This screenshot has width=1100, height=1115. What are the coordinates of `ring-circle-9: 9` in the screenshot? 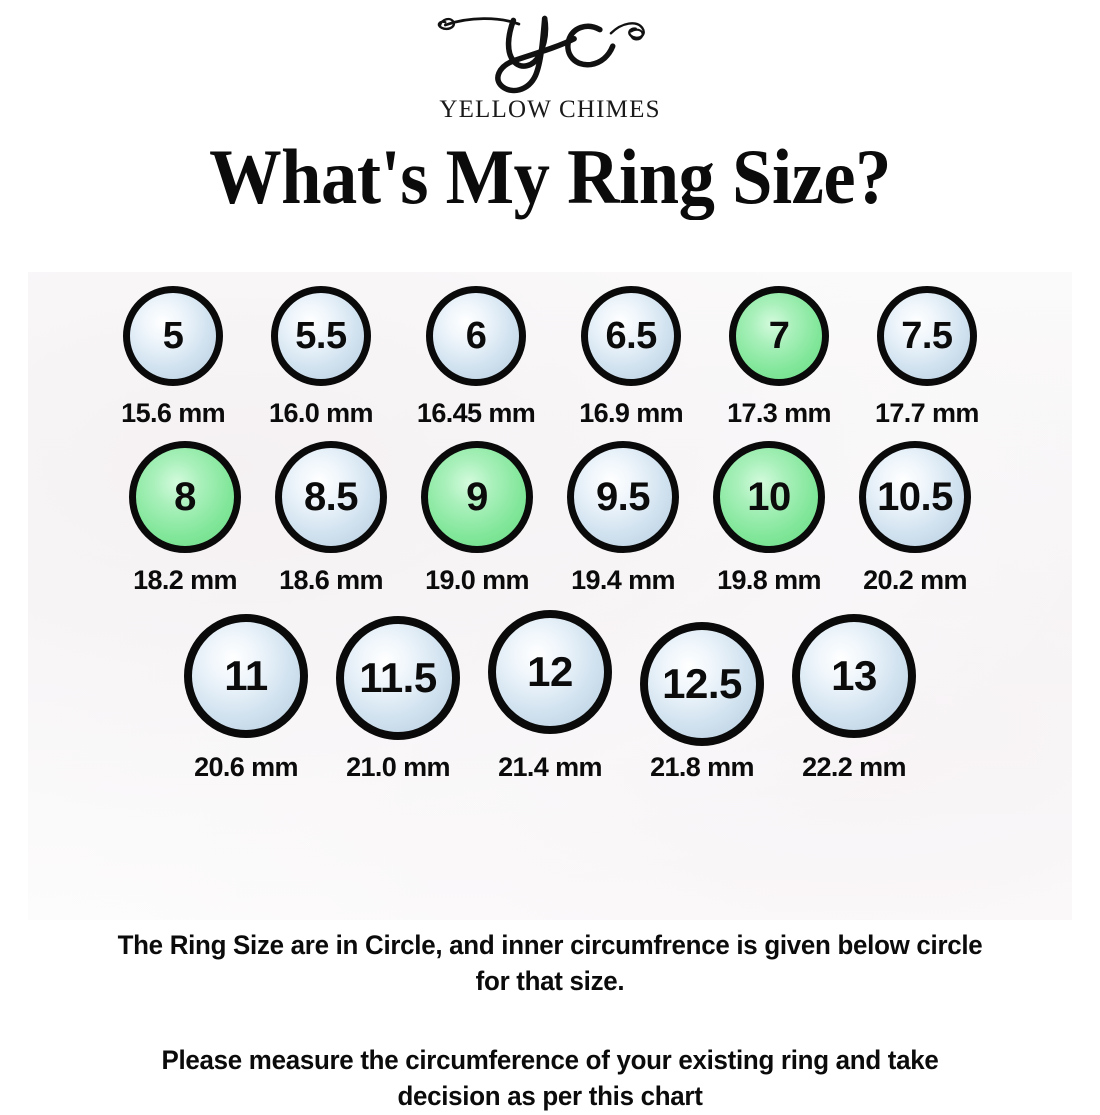 It's located at (477, 497).